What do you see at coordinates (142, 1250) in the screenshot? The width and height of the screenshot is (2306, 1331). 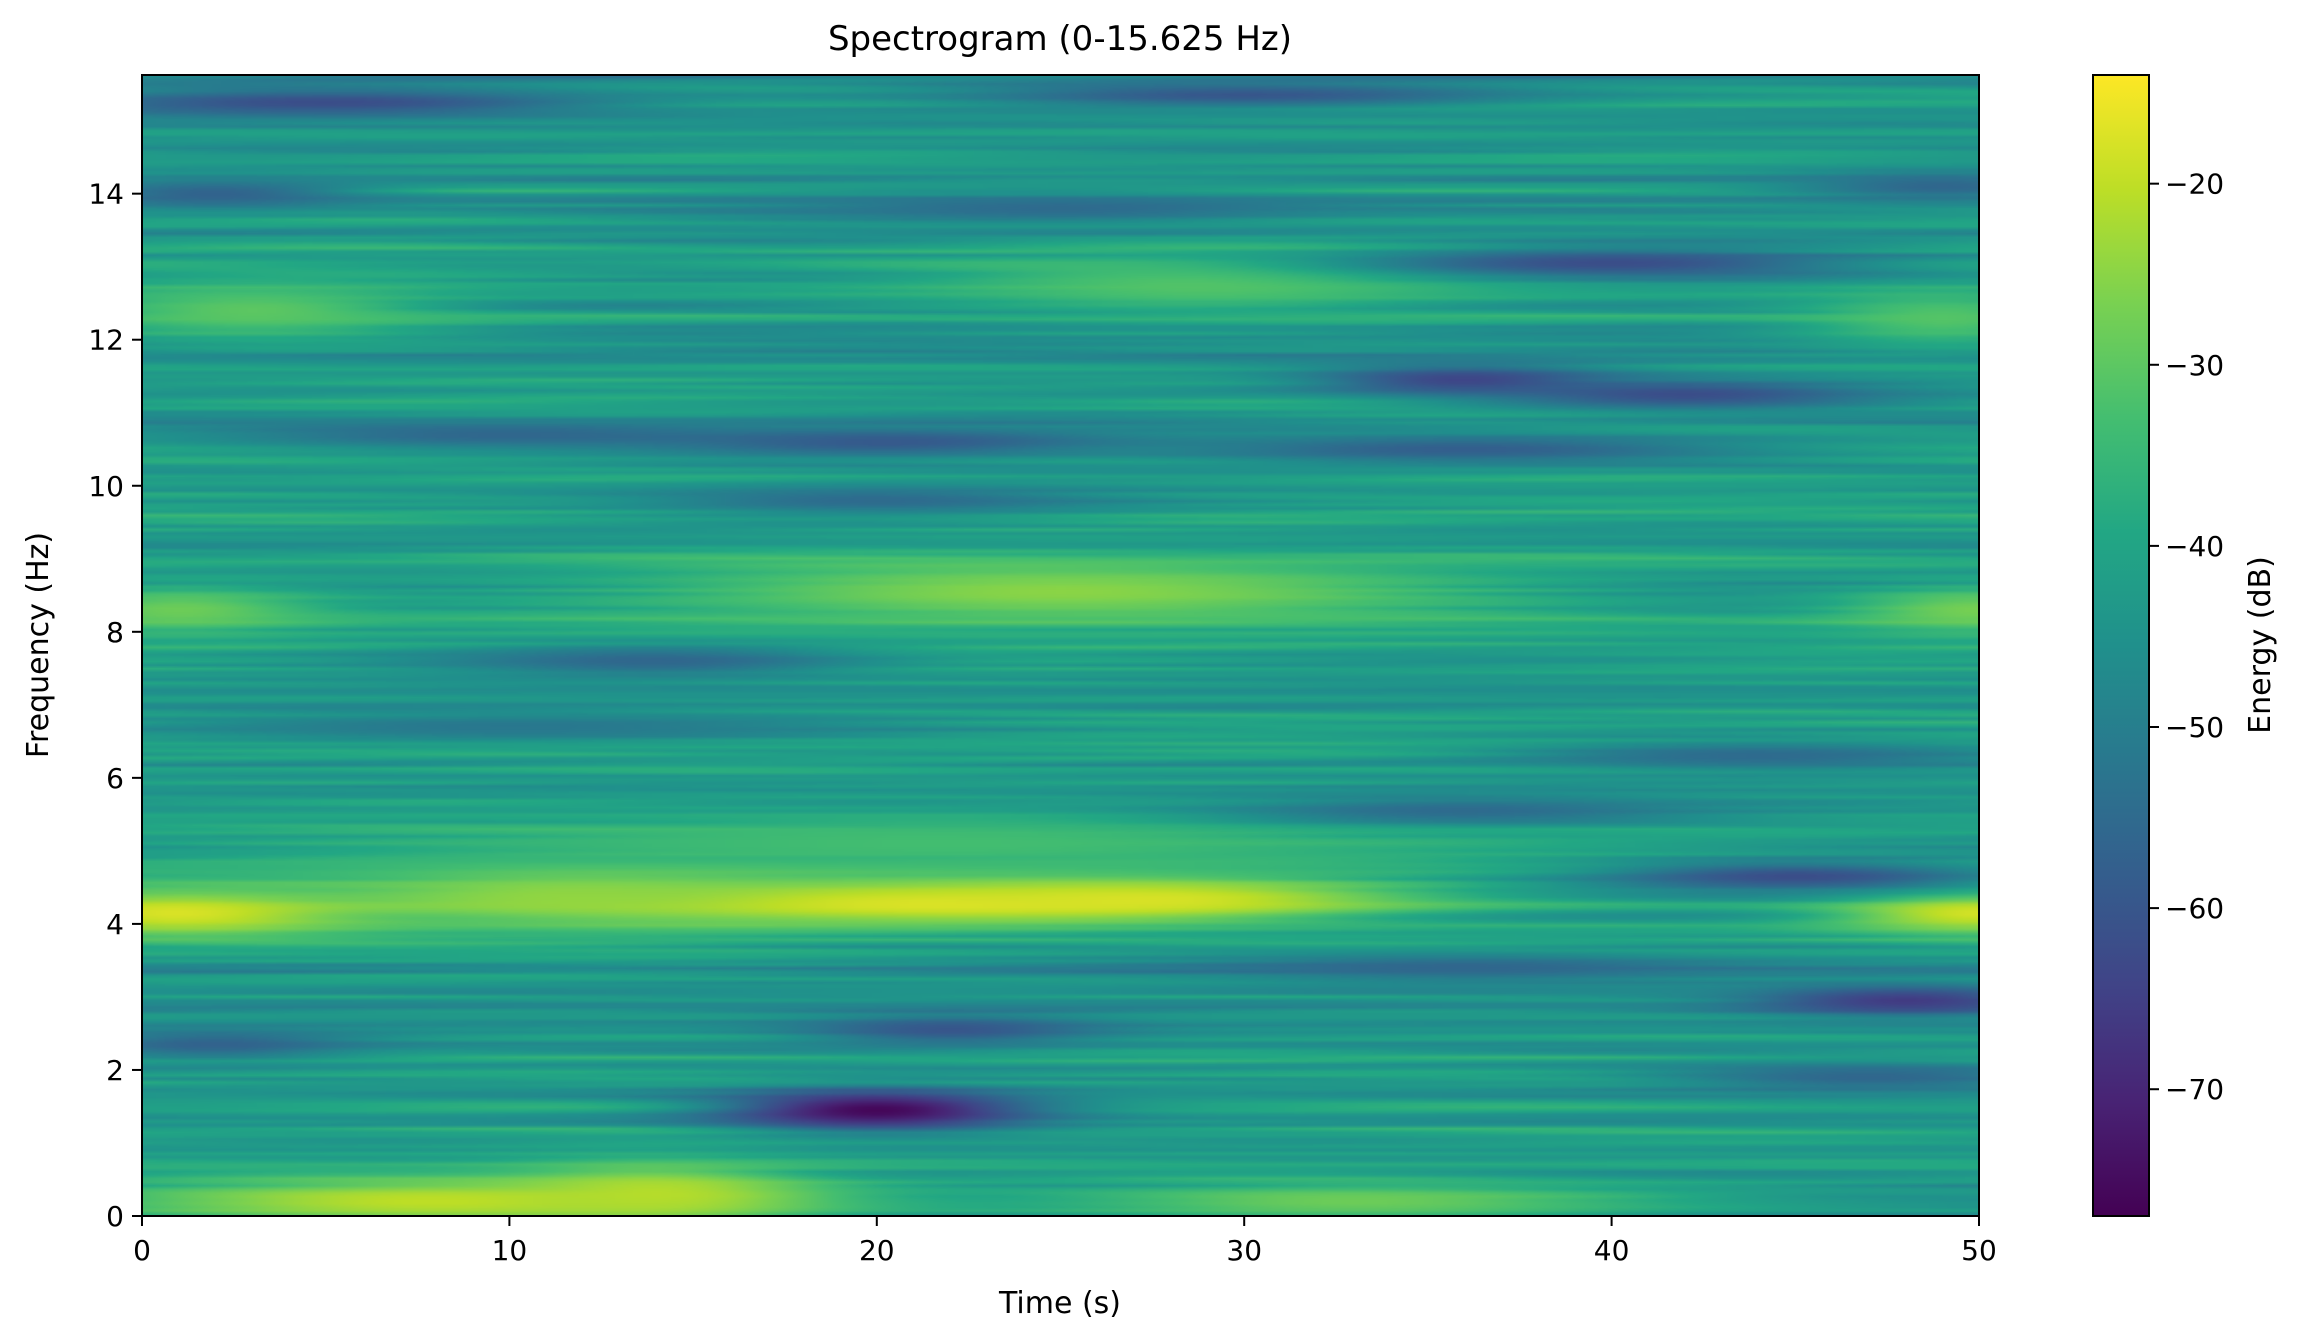 I see `x-tick-label: 0` at bounding box center [142, 1250].